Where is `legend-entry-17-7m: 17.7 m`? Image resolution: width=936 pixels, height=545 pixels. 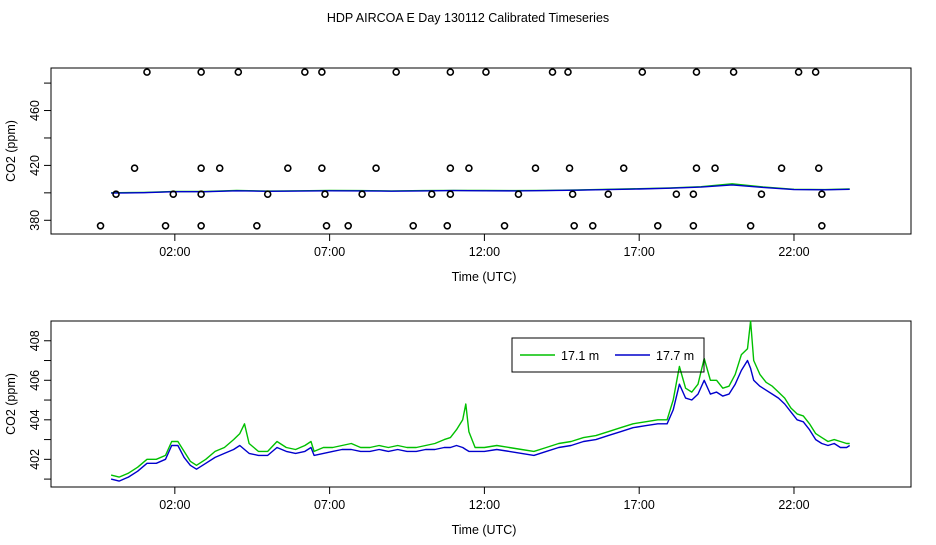
legend-entry-17-7m: 17.7 m is located at coordinates (675, 356).